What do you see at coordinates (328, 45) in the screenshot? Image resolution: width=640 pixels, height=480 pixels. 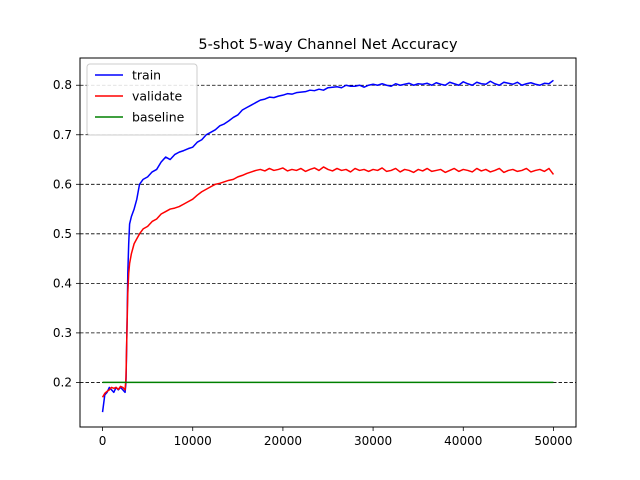 I see `chart-title: 5-shot 5-way Channel Net Accuracy` at bounding box center [328, 45].